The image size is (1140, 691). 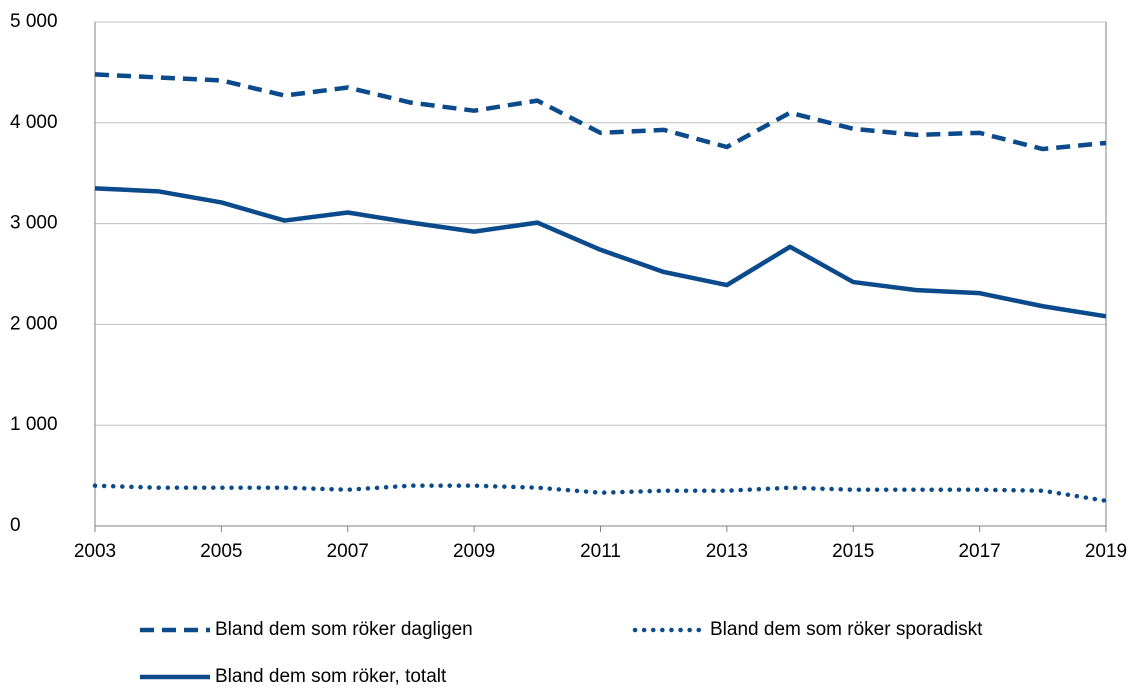 I want to click on legend-label: Bland dem som röker sporadiskt, so click(x=846, y=629).